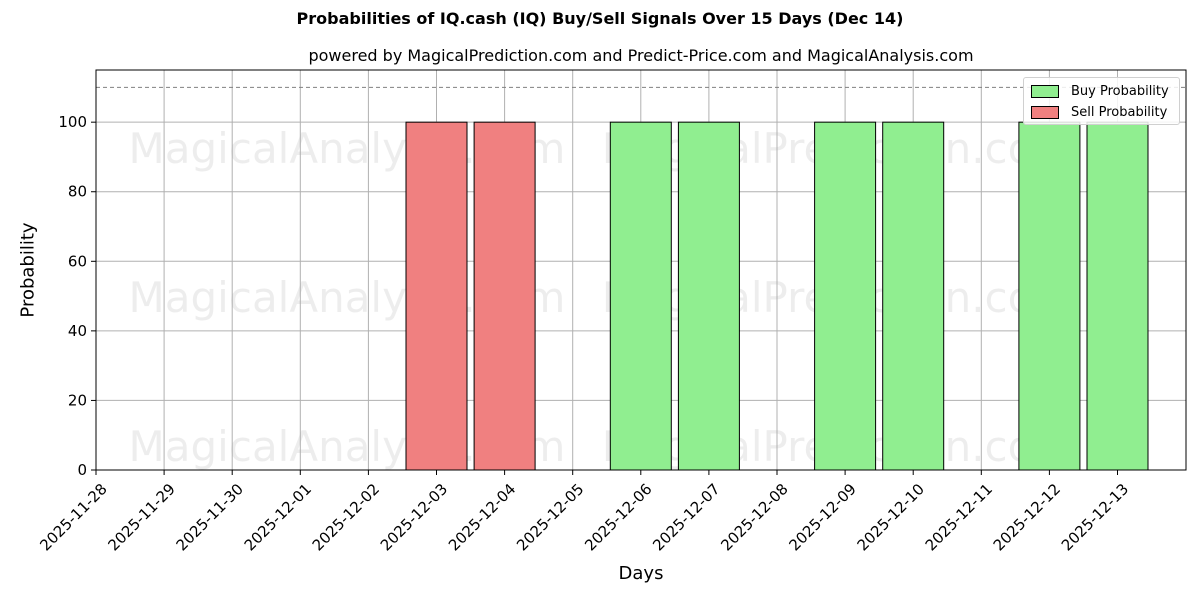  I want to click on x-tick-label: 2025-12-13, so click(1095, 517).